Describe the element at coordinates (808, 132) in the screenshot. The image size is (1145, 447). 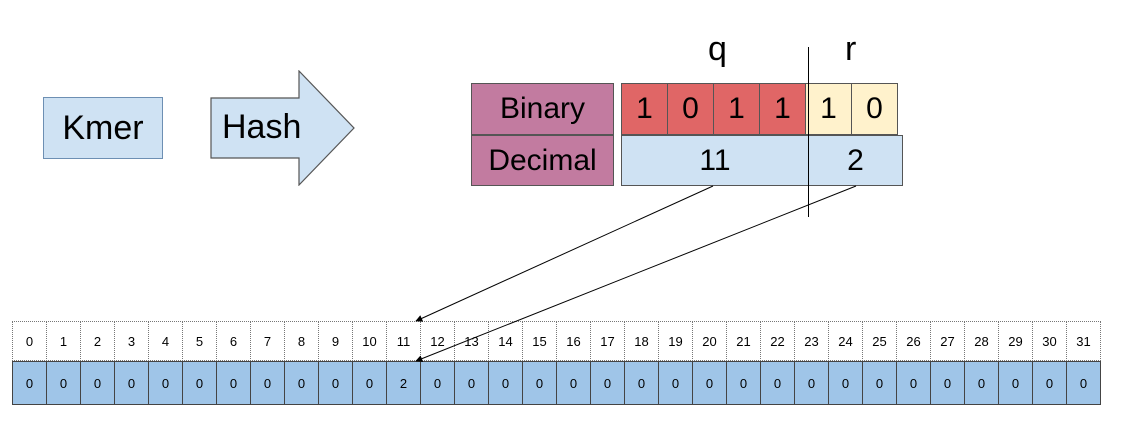
I see `qr-divider-line` at that location.